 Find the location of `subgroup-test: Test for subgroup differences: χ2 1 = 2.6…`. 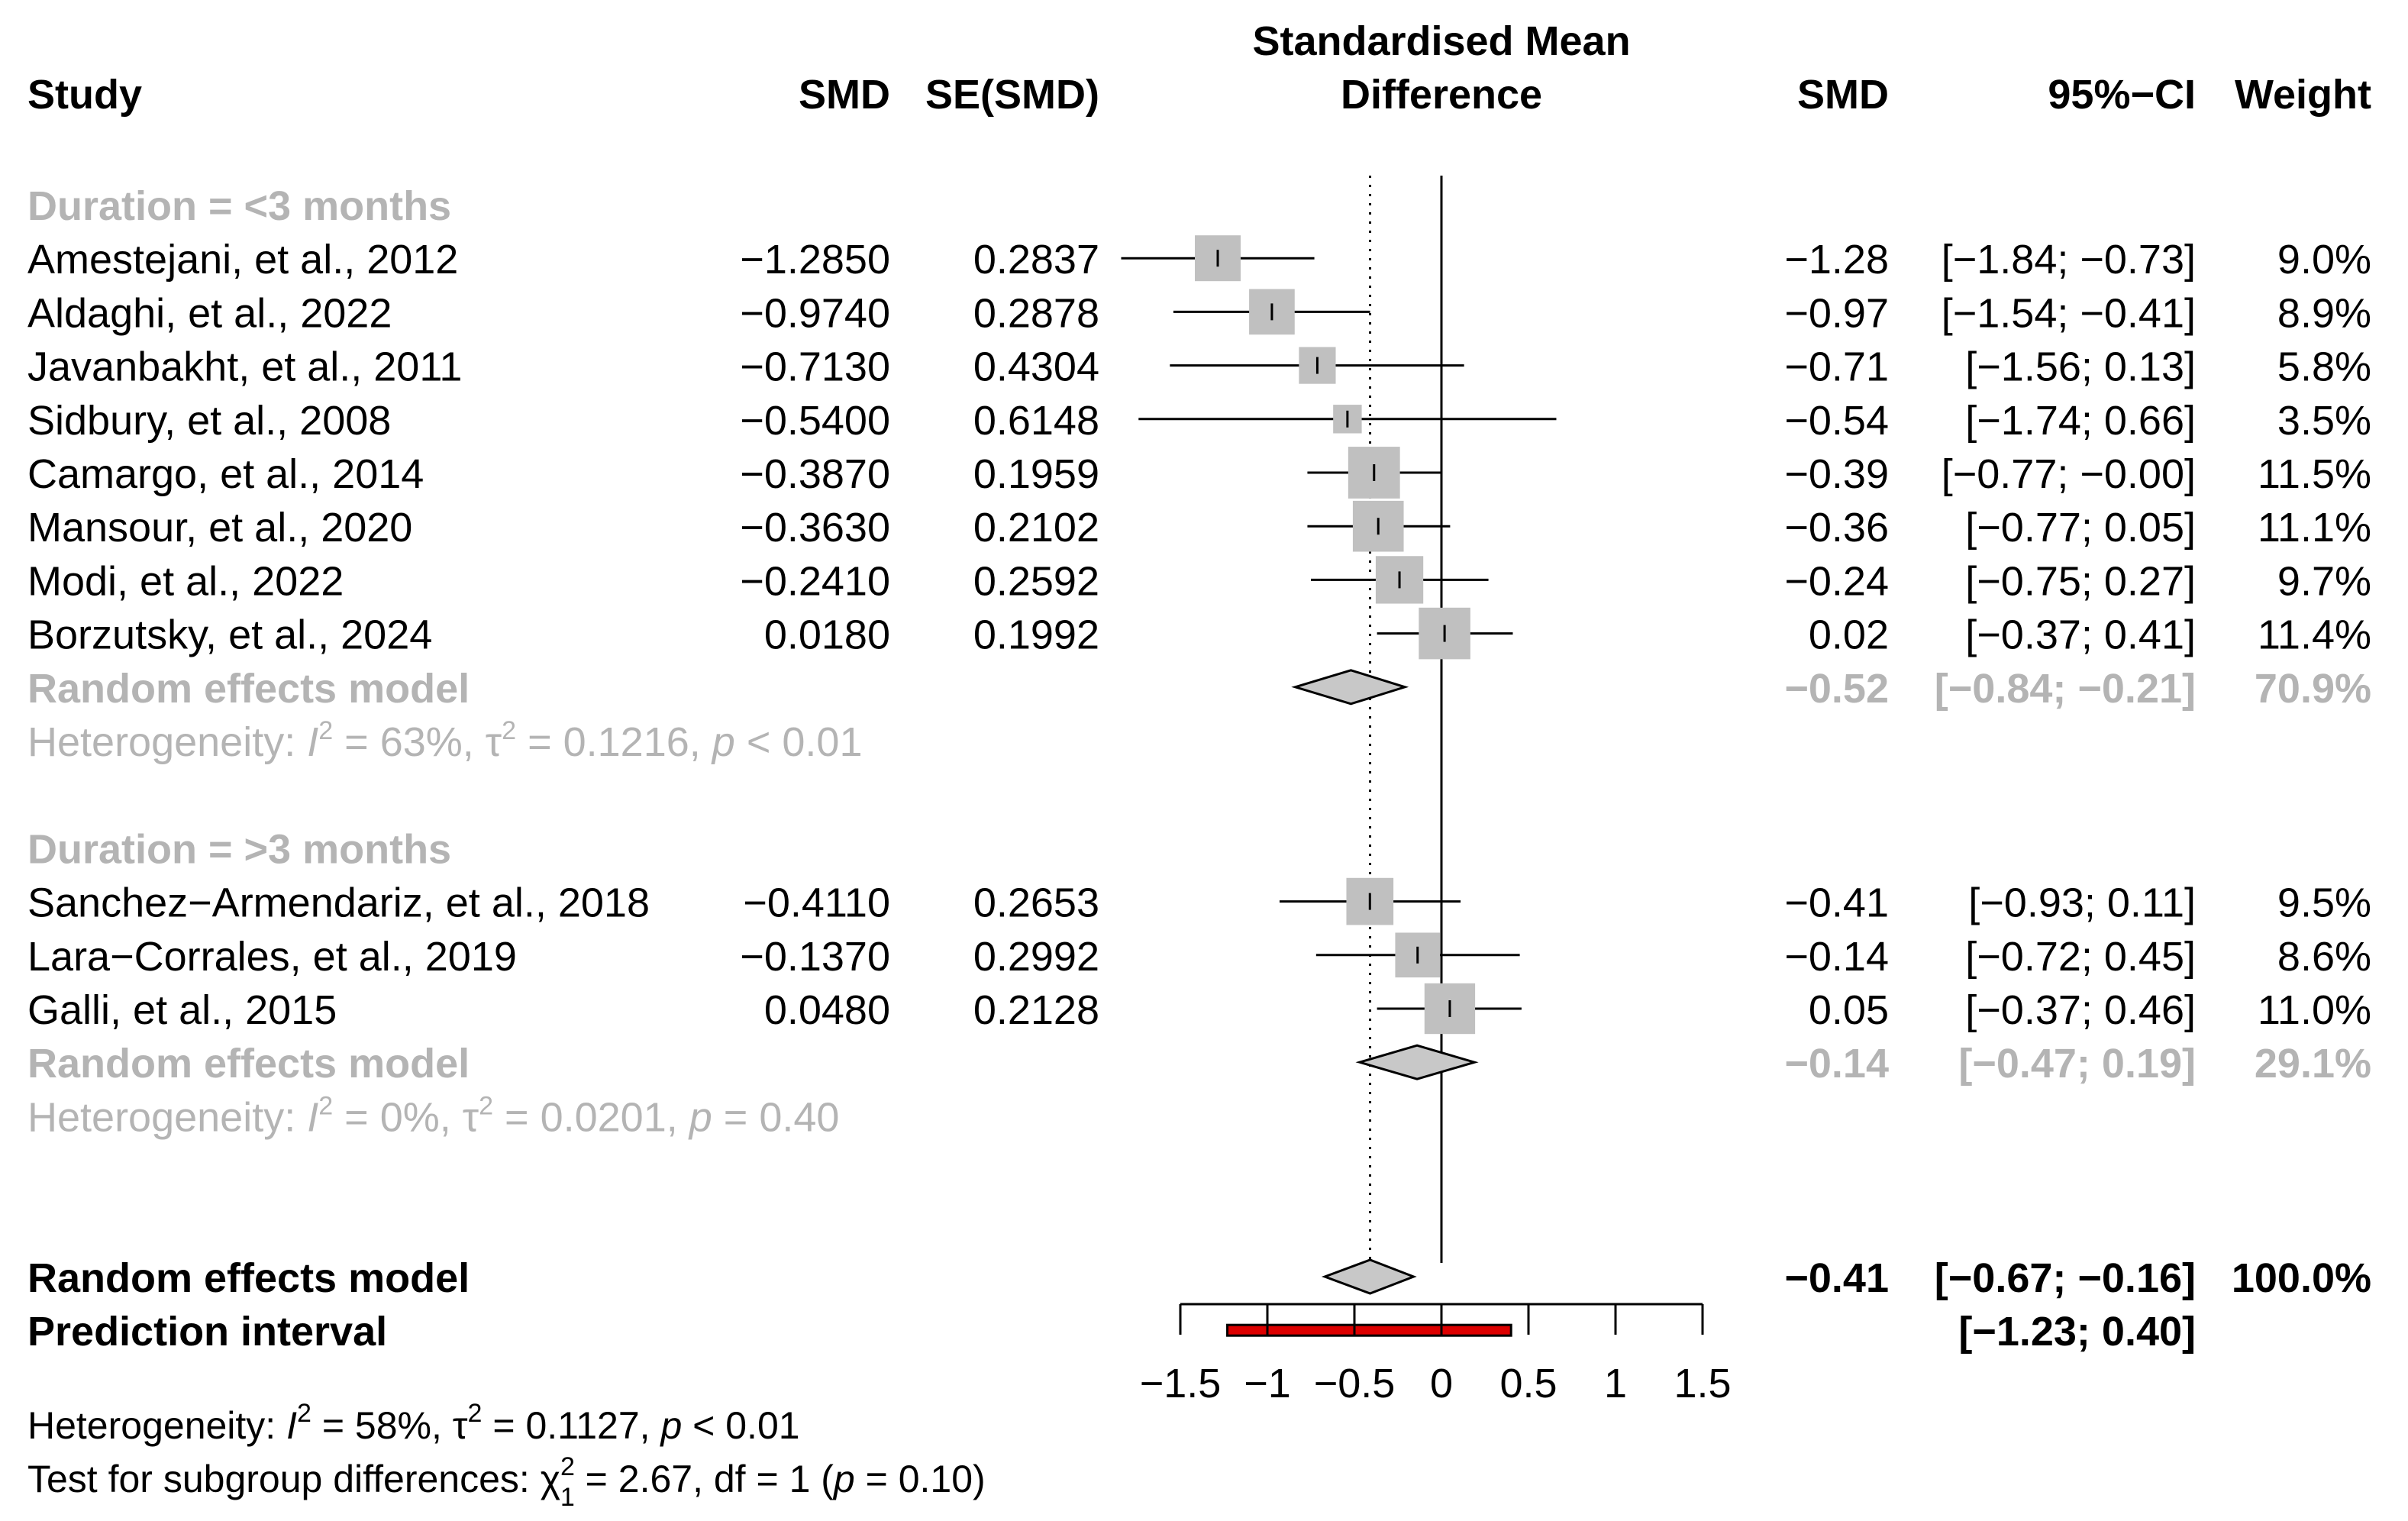

subgroup-test: Test for subgroup differences: χ2 1 = 2.6… is located at coordinates (506, 1482).